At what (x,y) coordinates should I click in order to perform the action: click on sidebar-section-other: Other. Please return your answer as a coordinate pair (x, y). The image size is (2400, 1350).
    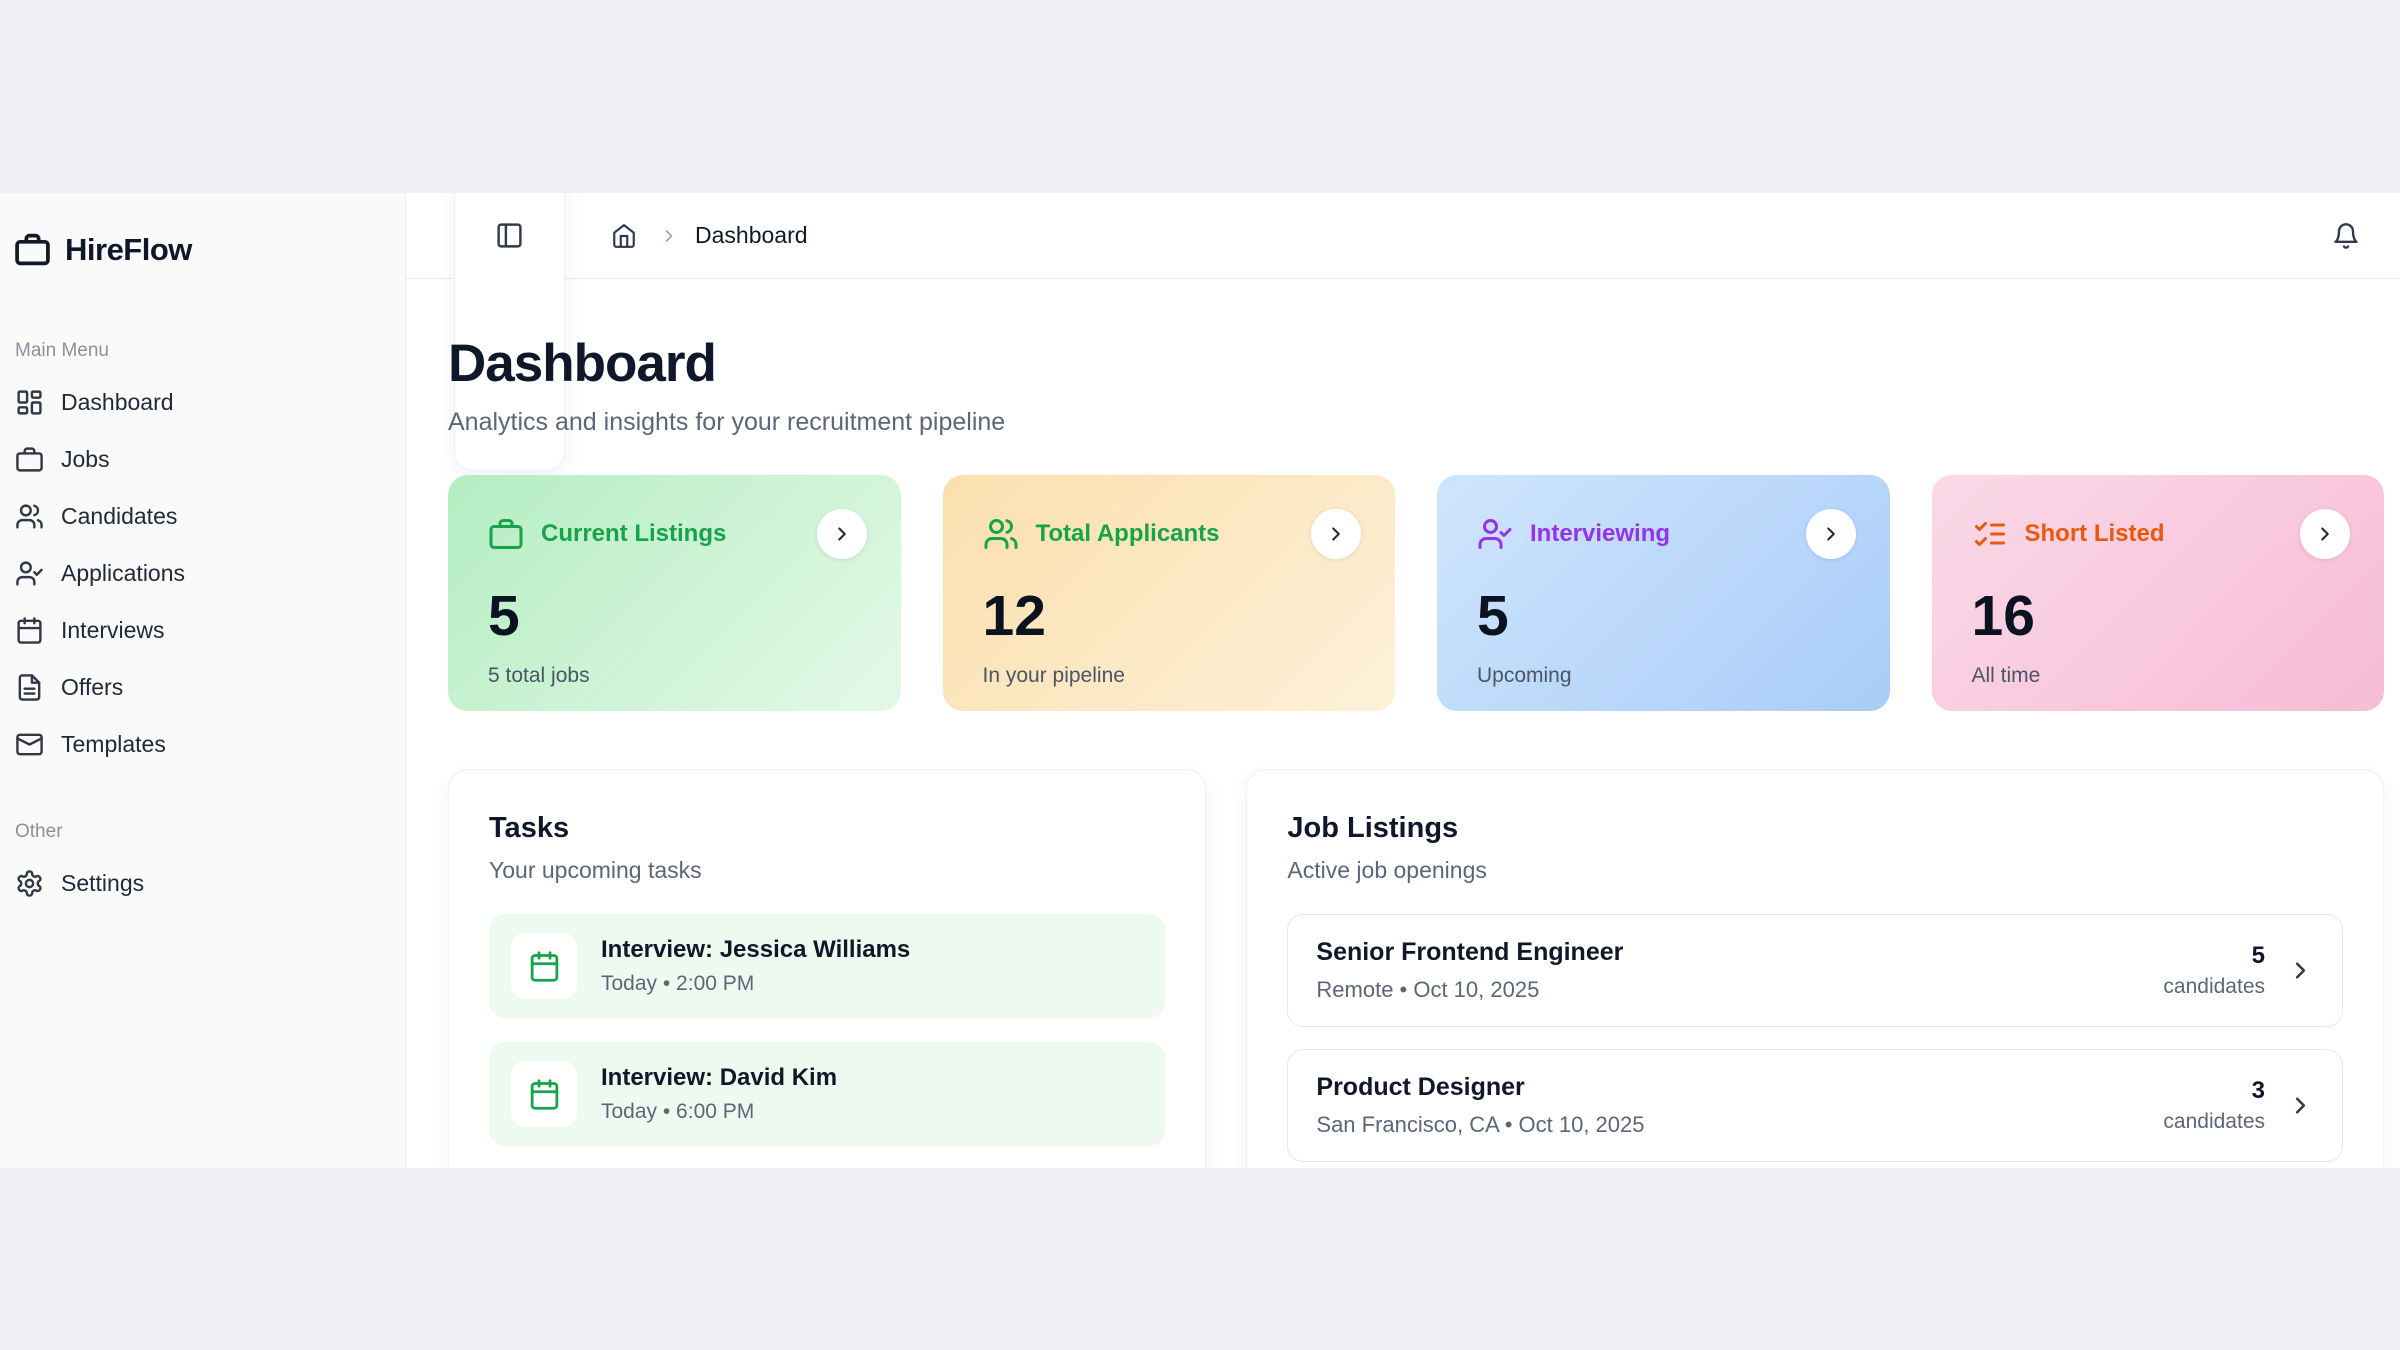
    Looking at the image, I should click on (39, 831).